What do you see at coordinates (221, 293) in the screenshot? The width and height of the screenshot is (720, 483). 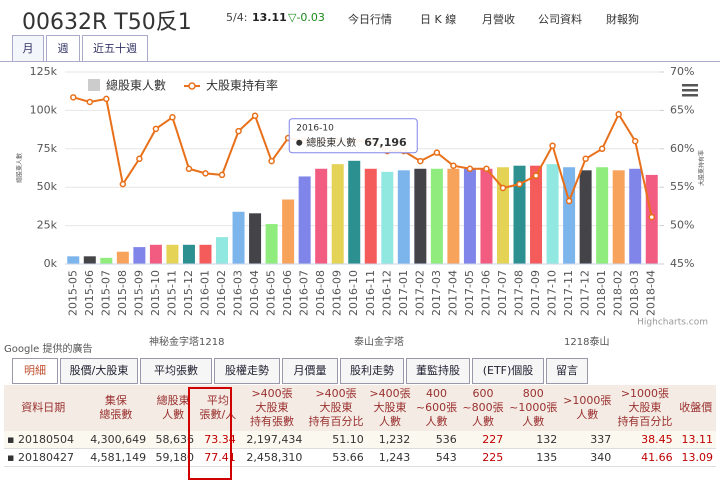 I see `x-tick-label: 2016-02` at bounding box center [221, 293].